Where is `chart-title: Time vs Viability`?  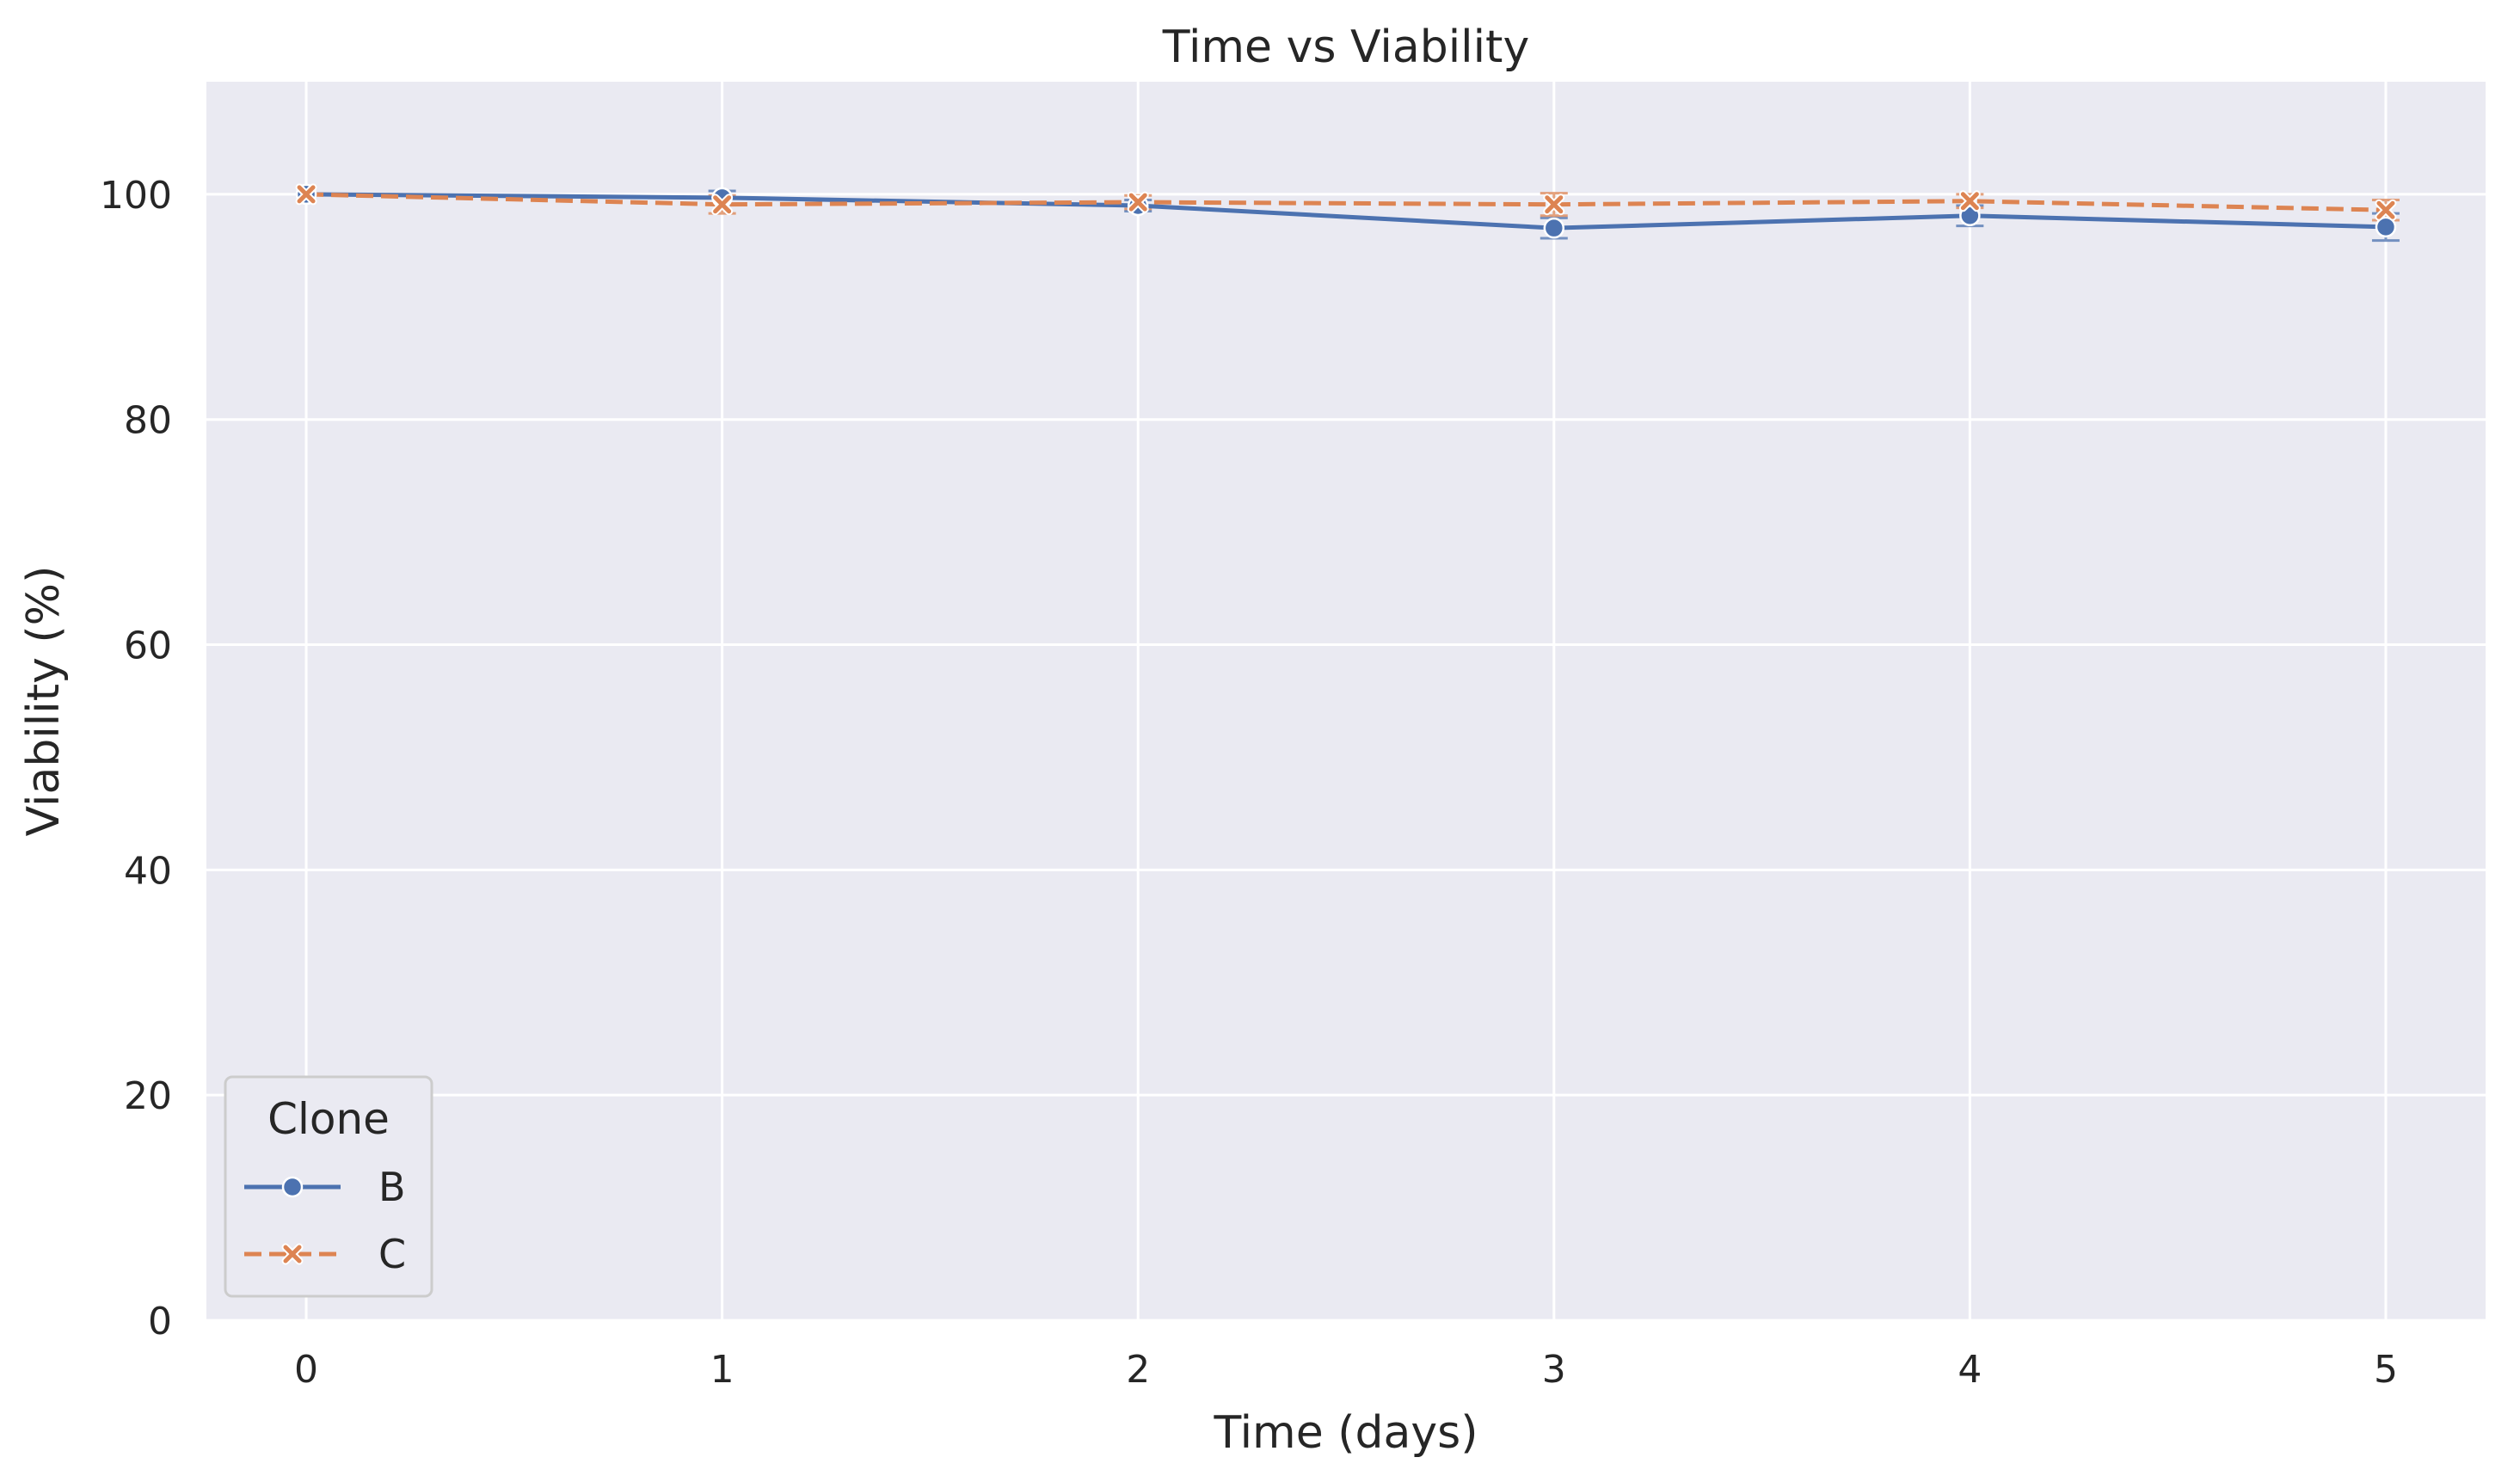
chart-title: Time vs Viability is located at coordinates (1346, 47).